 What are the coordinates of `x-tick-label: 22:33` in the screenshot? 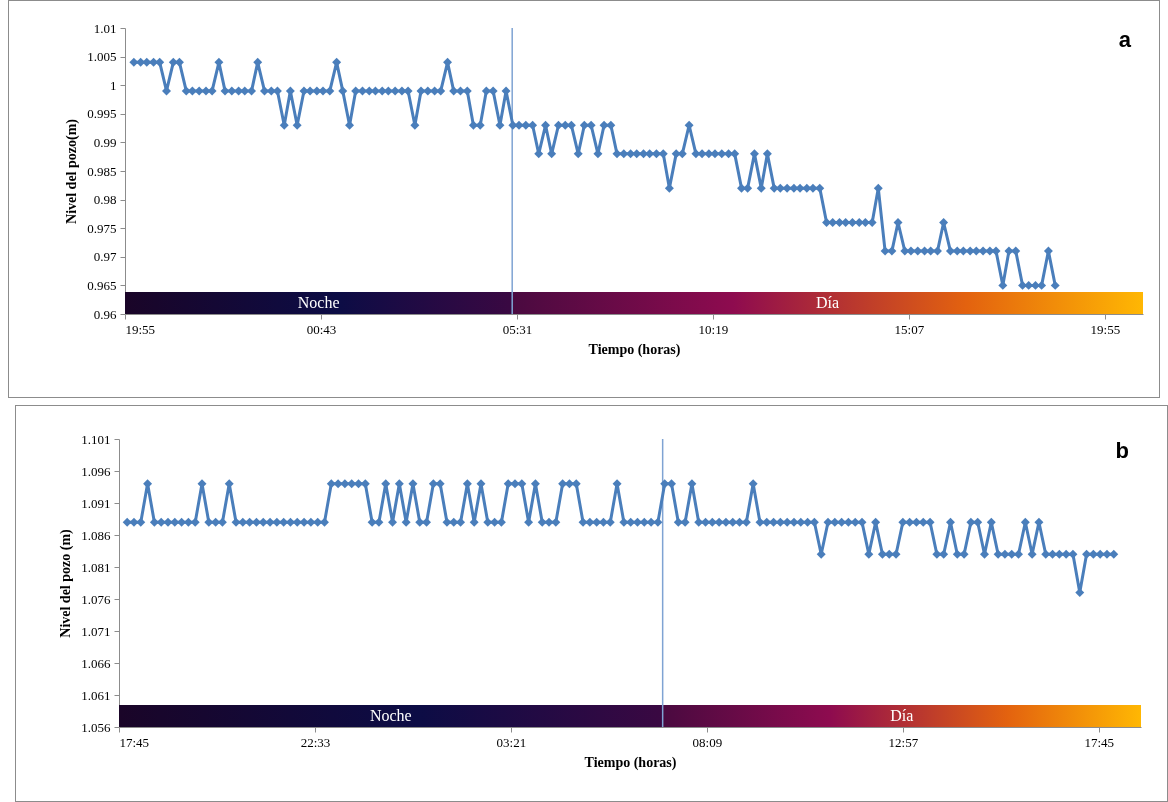 It's located at (315, 742).